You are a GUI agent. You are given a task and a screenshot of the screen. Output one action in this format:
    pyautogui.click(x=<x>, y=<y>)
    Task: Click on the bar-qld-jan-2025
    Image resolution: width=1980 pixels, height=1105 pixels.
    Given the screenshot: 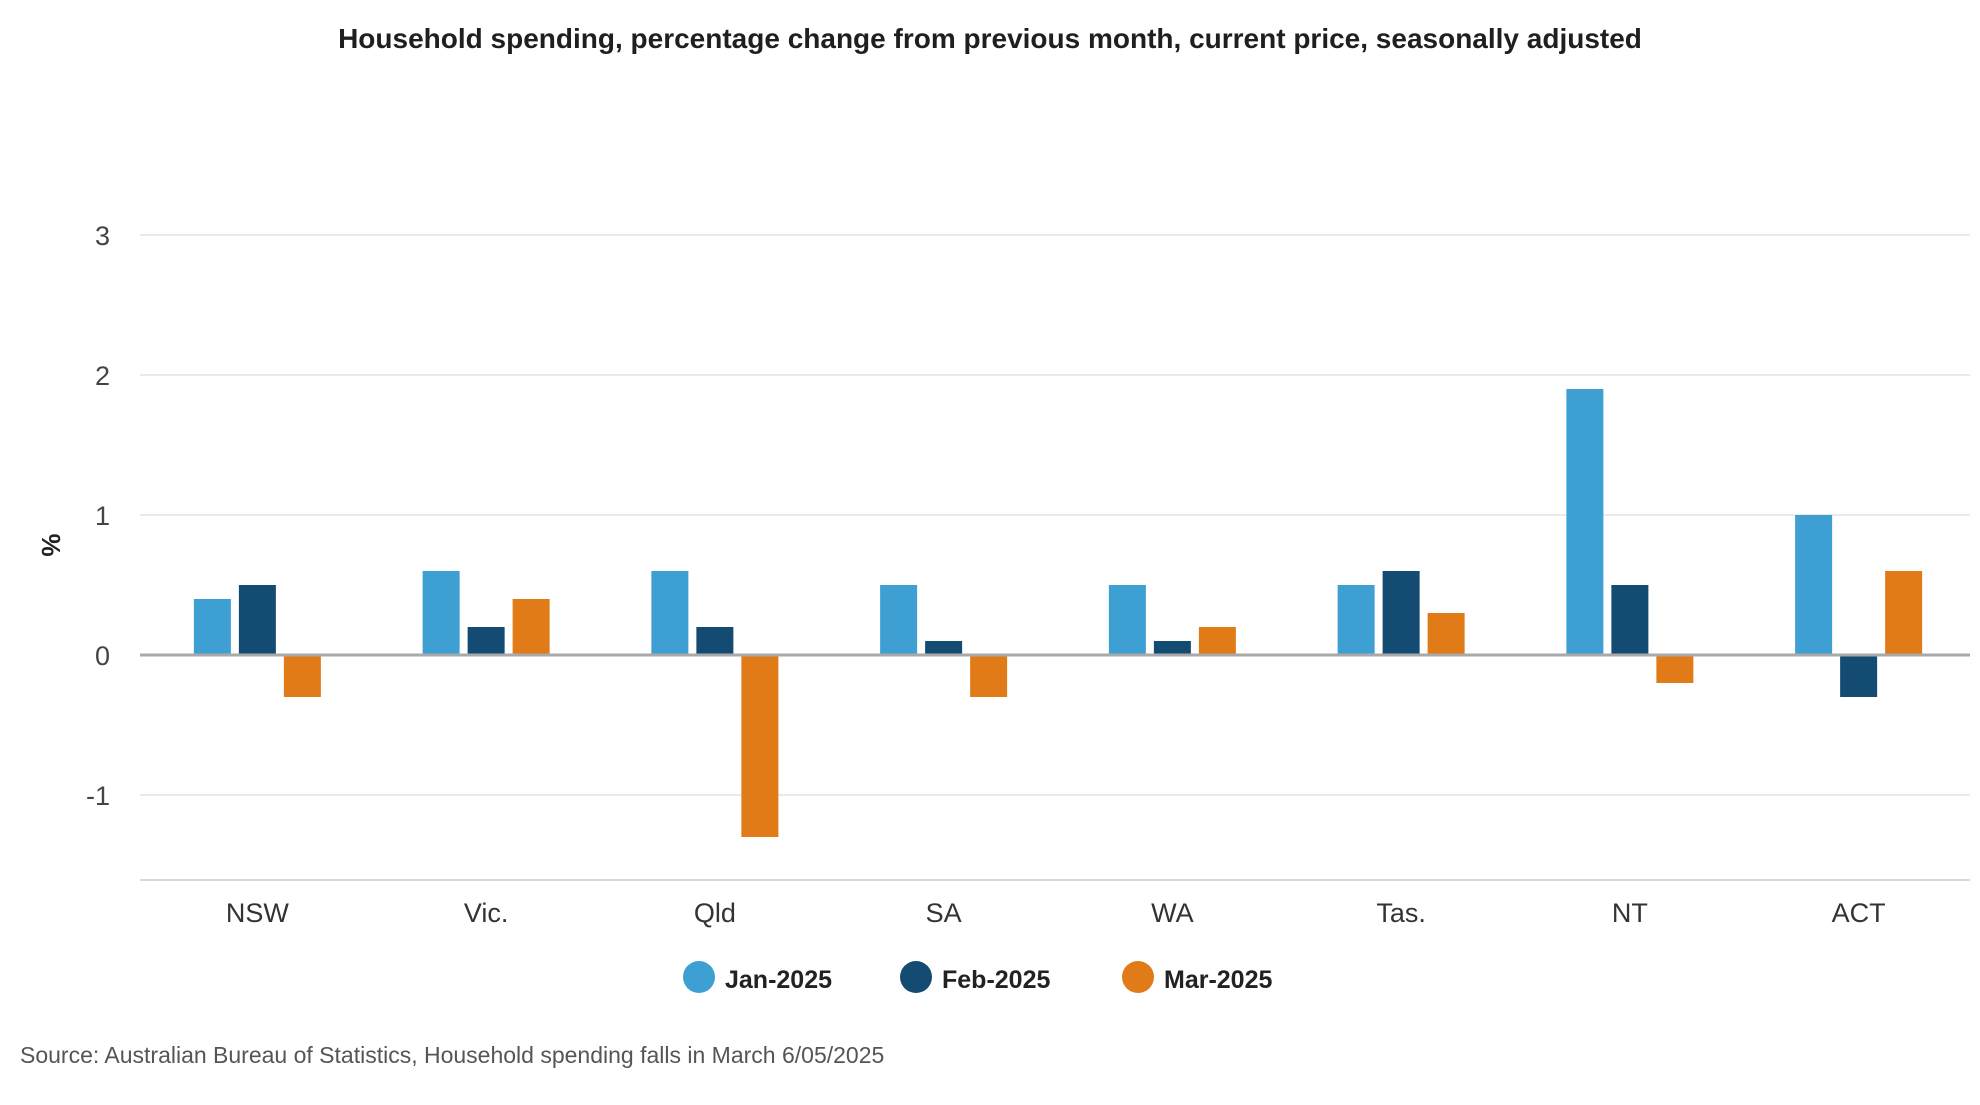 What is the action you would take?
    pyautogui.click(x=670, y=613)
    